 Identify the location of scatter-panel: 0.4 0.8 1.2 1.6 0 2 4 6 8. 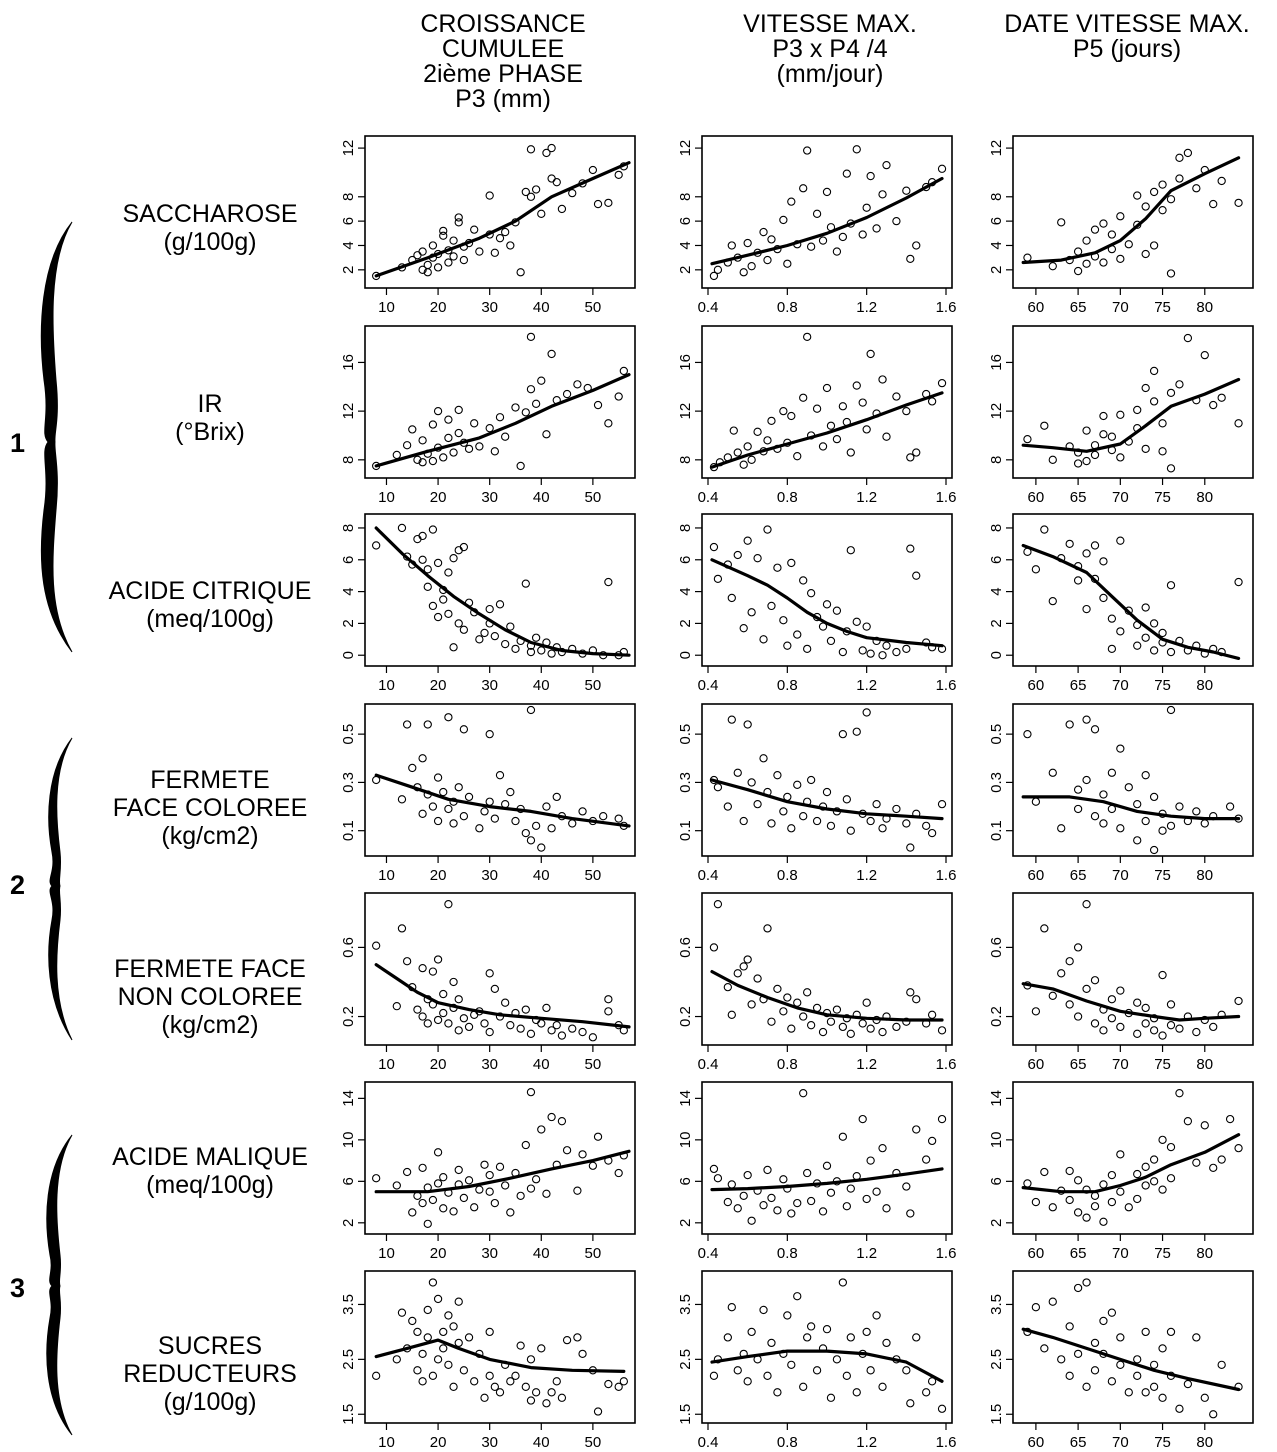
(816, 603).